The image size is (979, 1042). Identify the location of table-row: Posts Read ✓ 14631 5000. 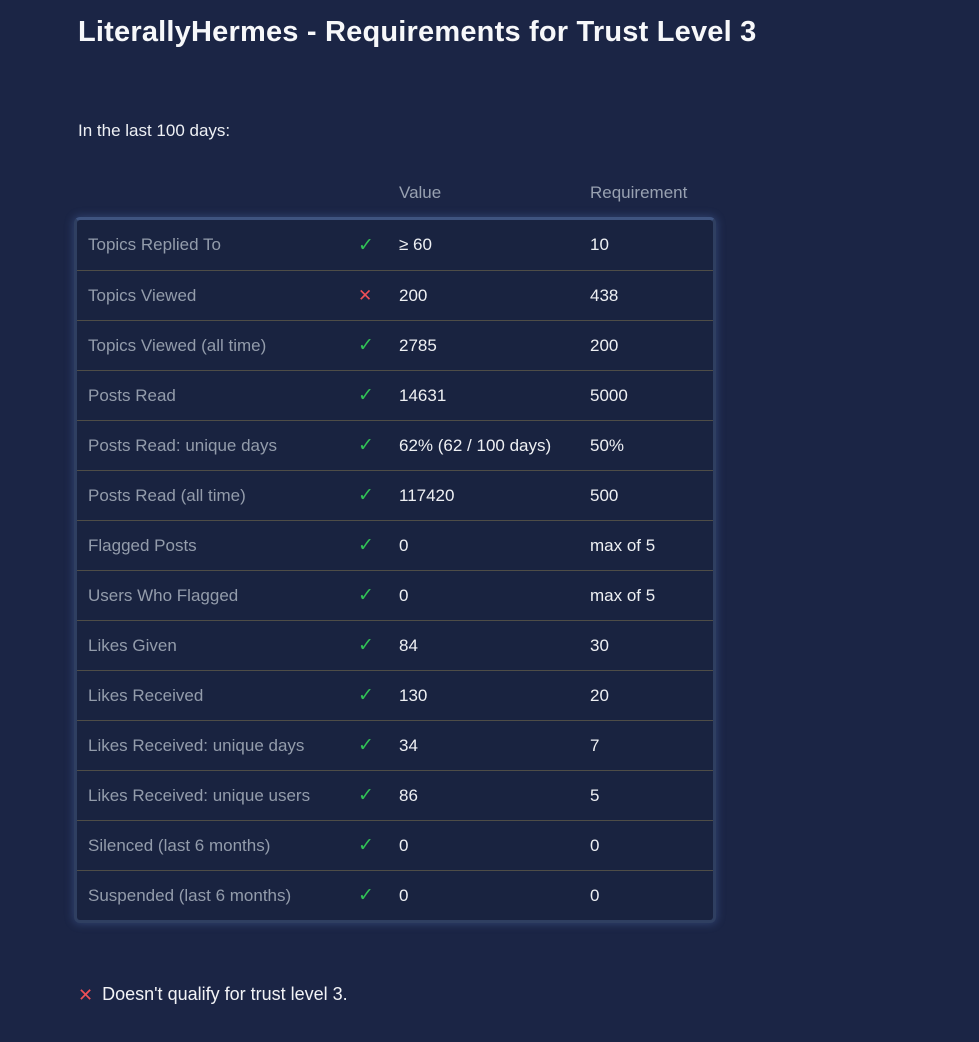
(395, 395).